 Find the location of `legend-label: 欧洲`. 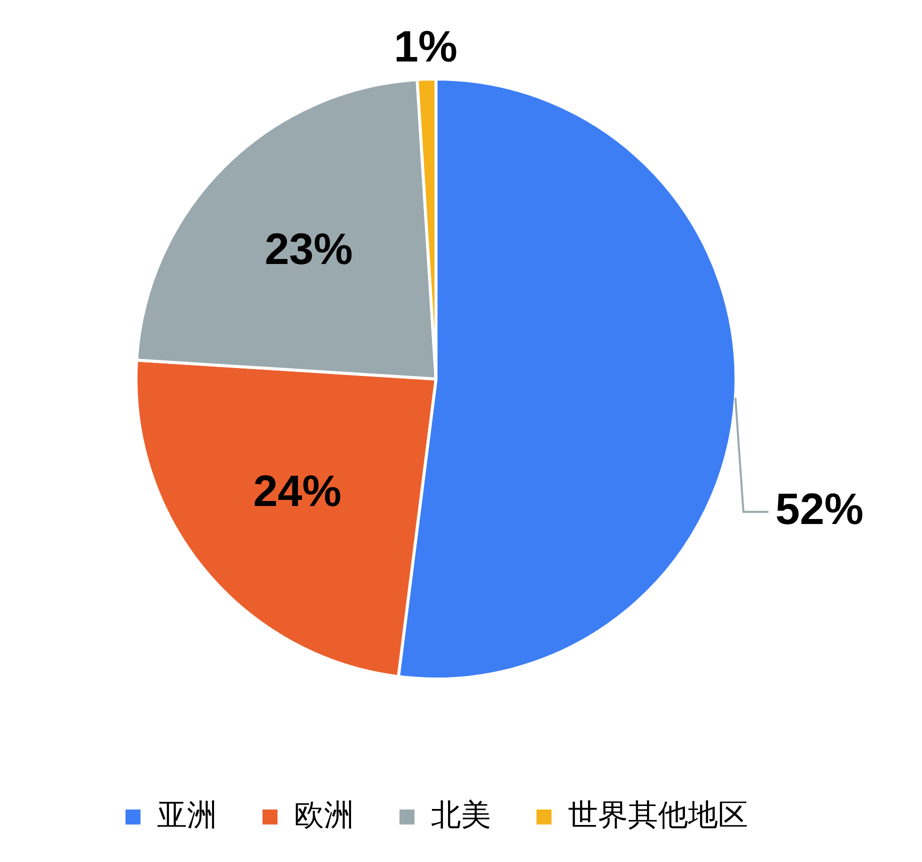

legend-label: 欧洲 is located at coordinates (324, 815).